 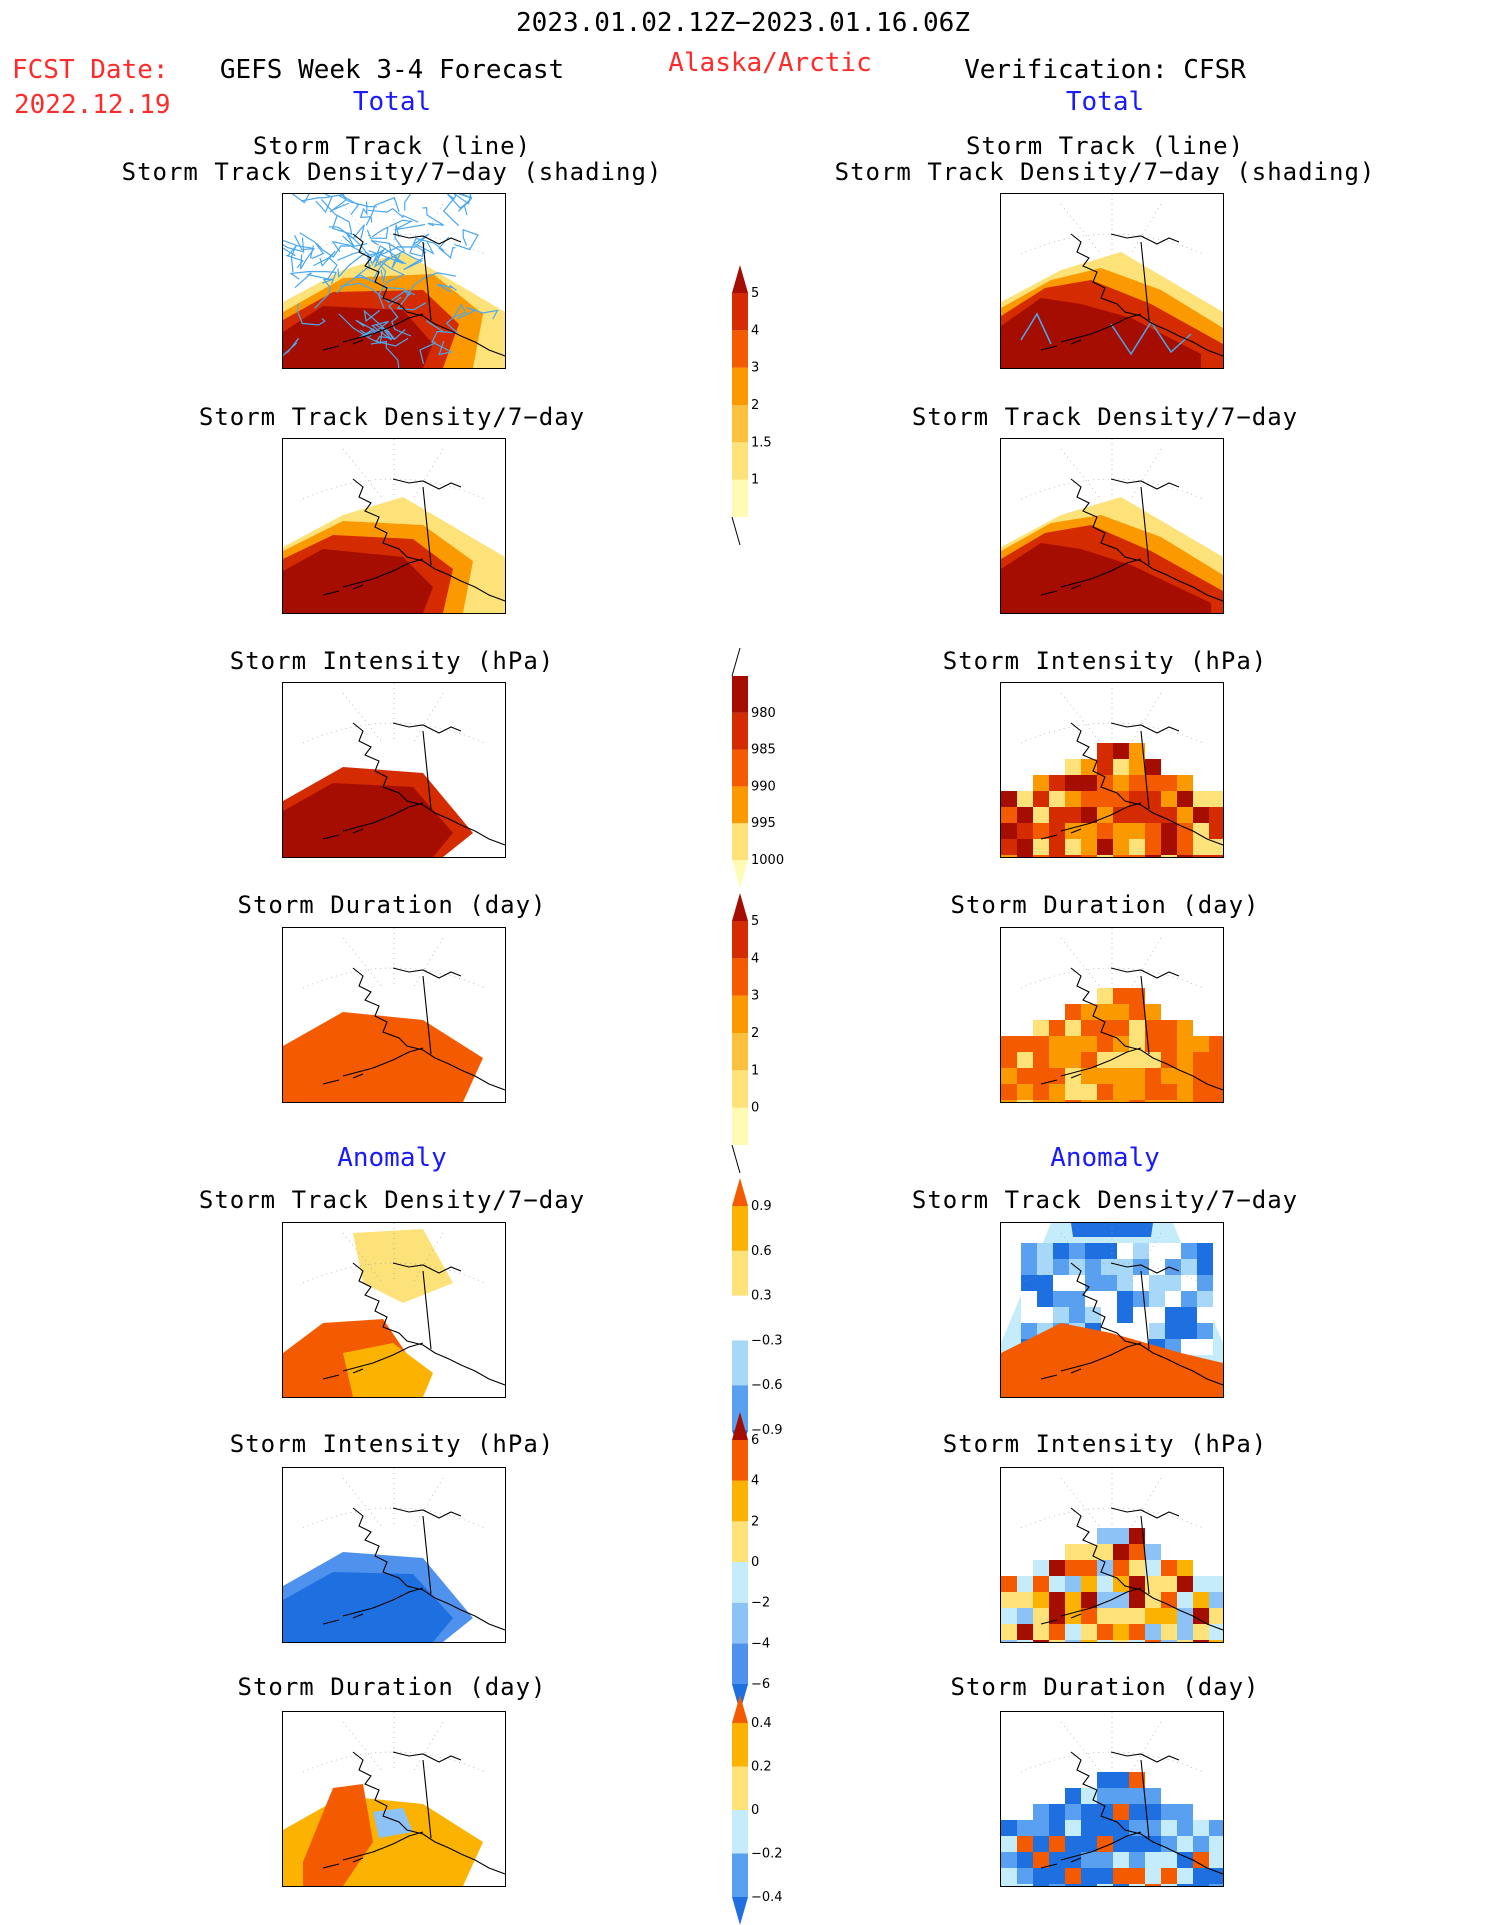 I want to click on row2-title-left: Storm Track Density/7−day, so click(x=392, y=417).